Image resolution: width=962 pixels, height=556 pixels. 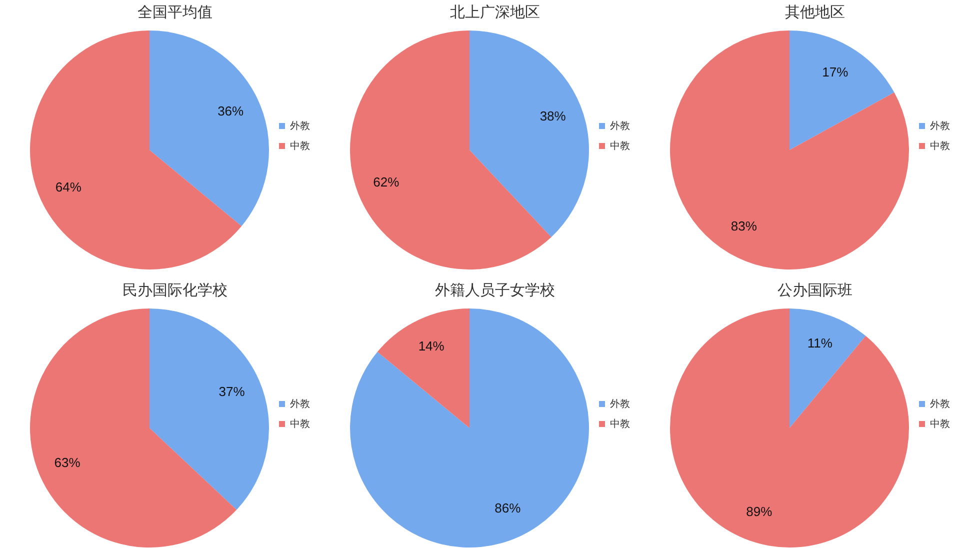 I want to click on data-label: 37%, so click(x=232, y=391).